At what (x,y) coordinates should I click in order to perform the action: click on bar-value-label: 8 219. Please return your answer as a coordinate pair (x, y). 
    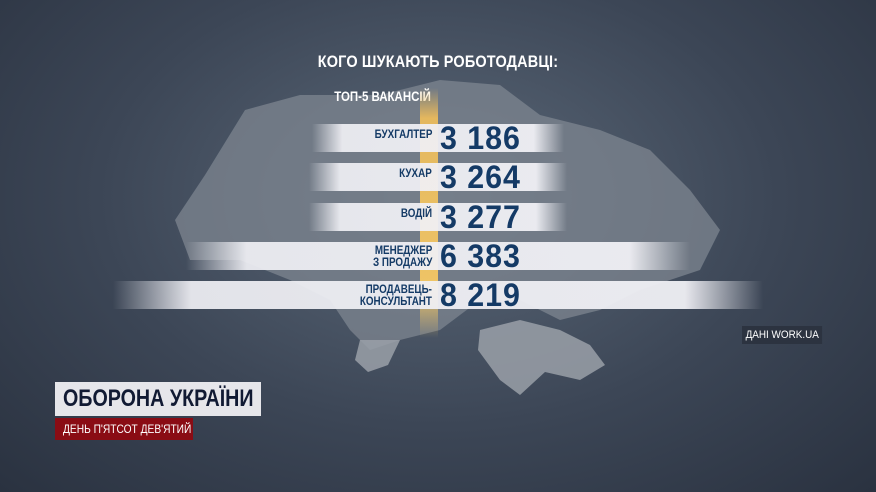
    Looking at the image, I should click on (480, 295).